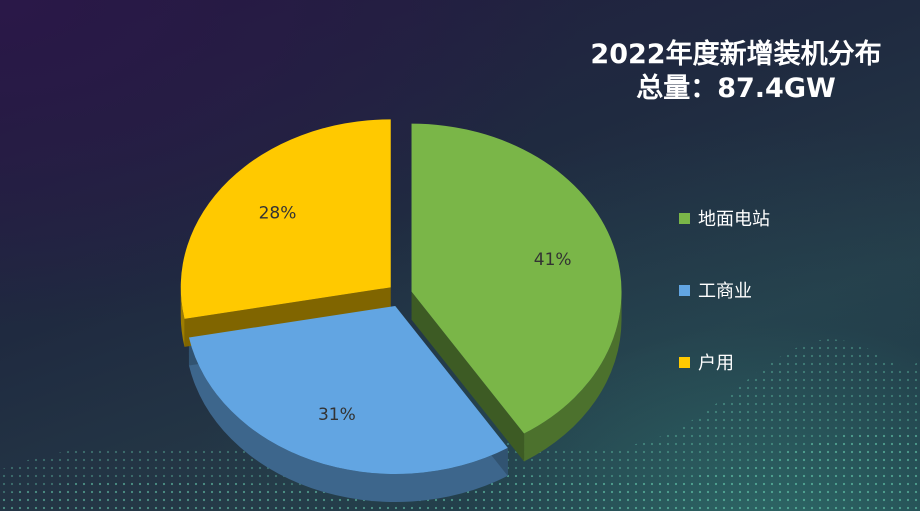 The width and height of the screenshot is (920, 511). What do you see at coordinates (278, 213) in the screenshot?
I see `data-label-2: 28%` at bounding box center [278, 213].